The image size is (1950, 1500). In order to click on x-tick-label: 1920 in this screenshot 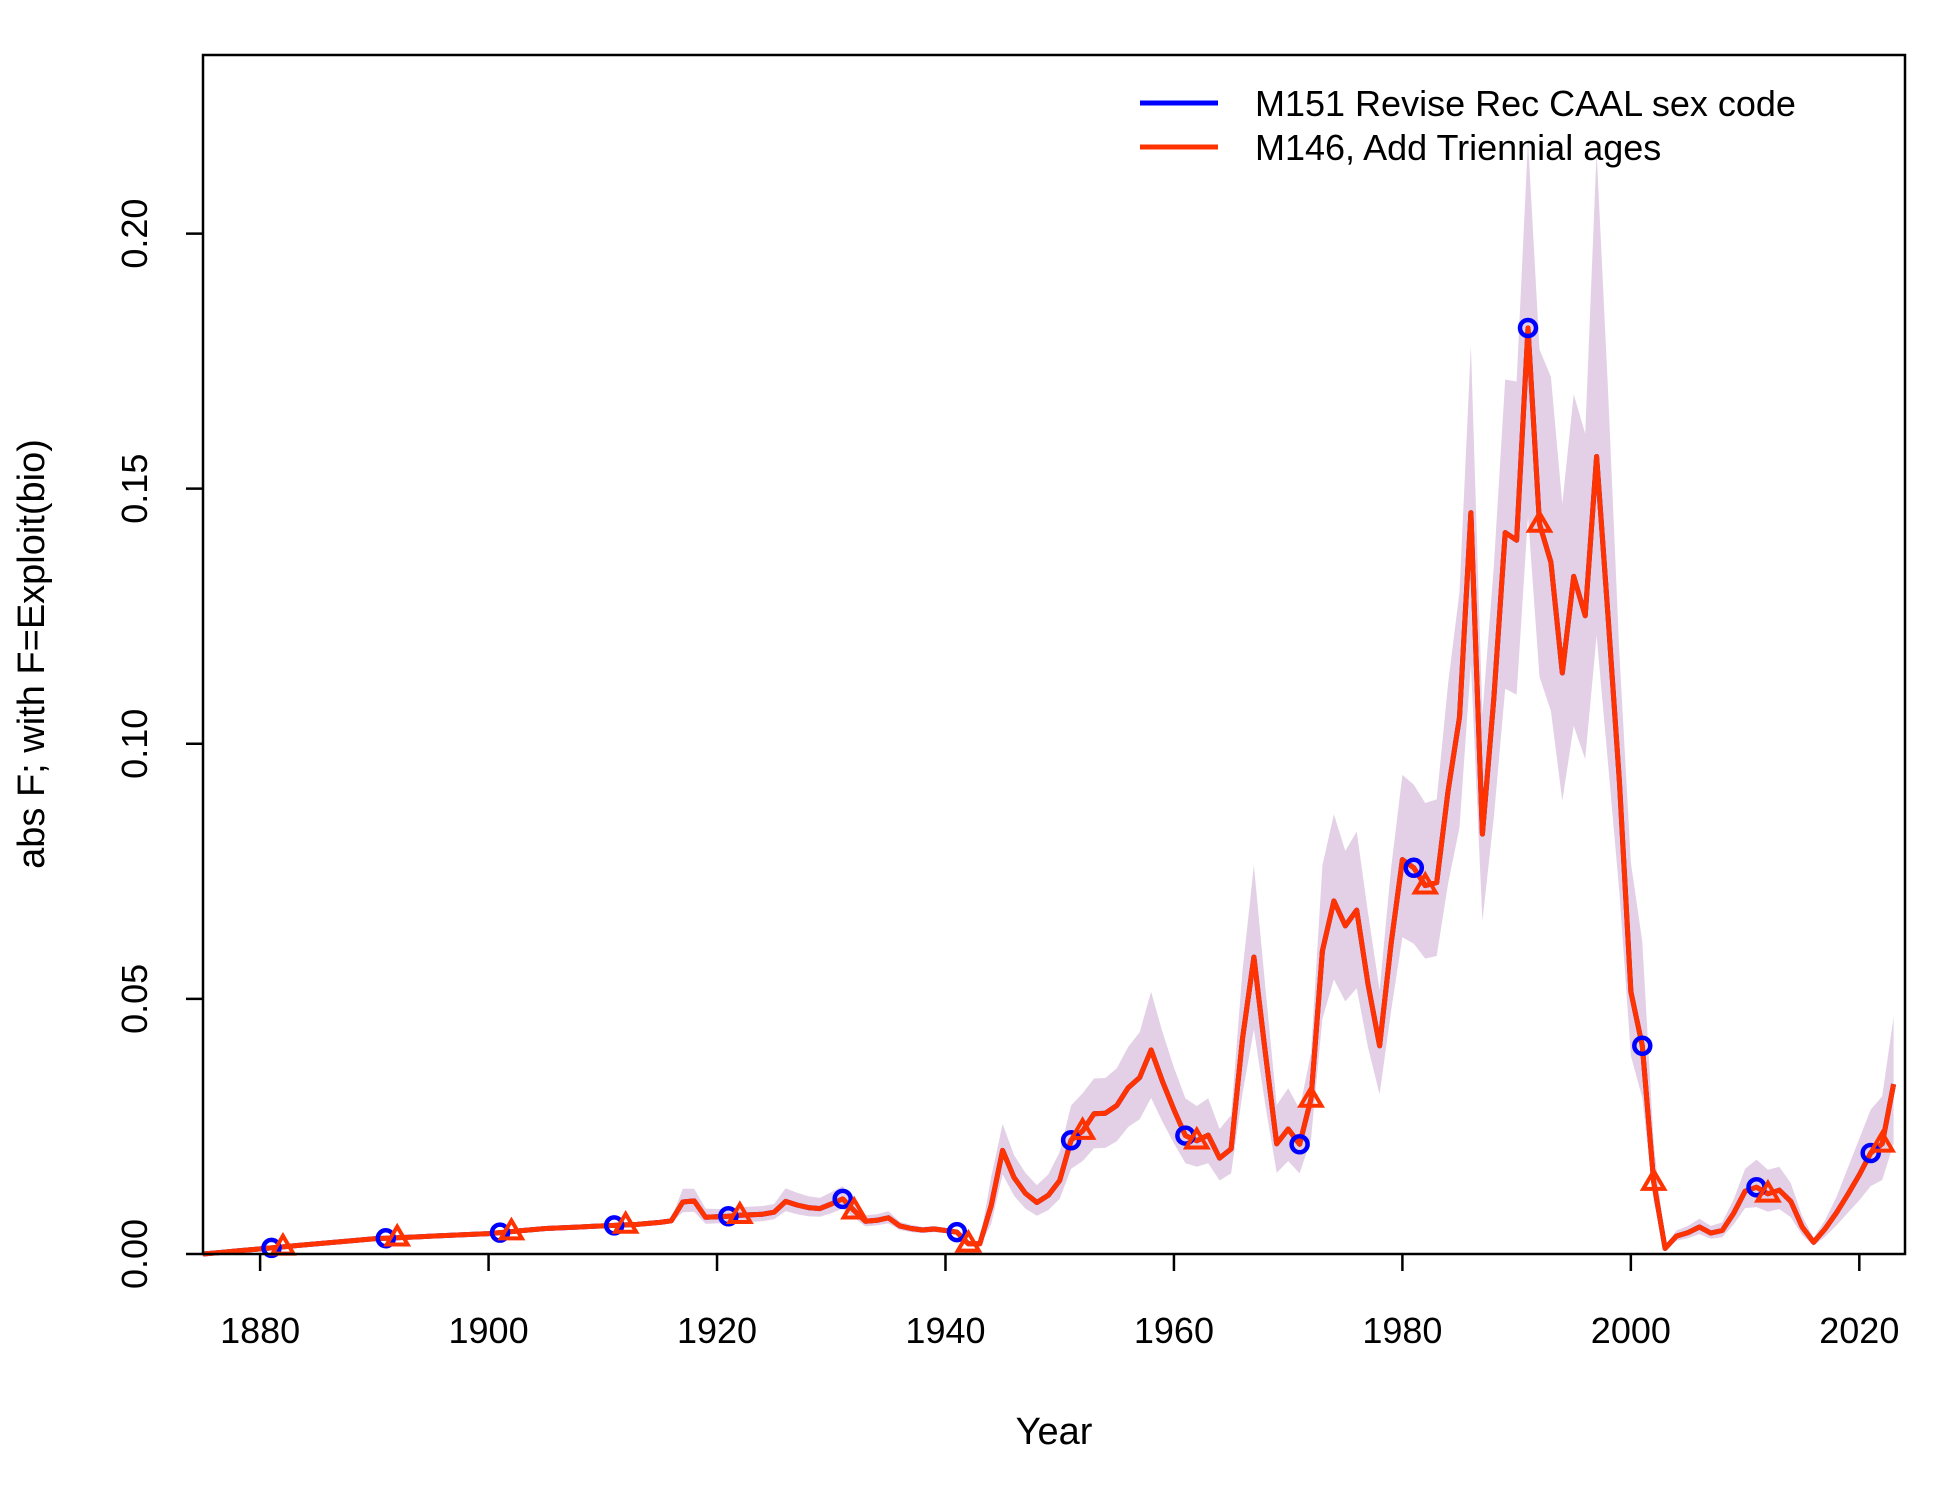, I will do `click(717, 1330)`.